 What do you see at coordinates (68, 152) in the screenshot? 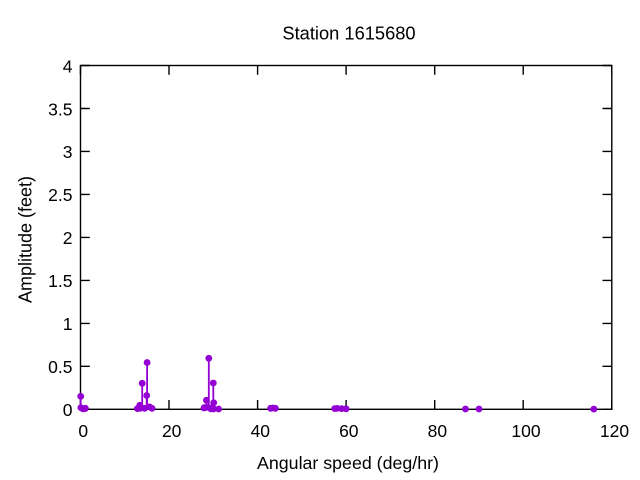
I see `svg-text: 3` at bounding box center [68, 152].